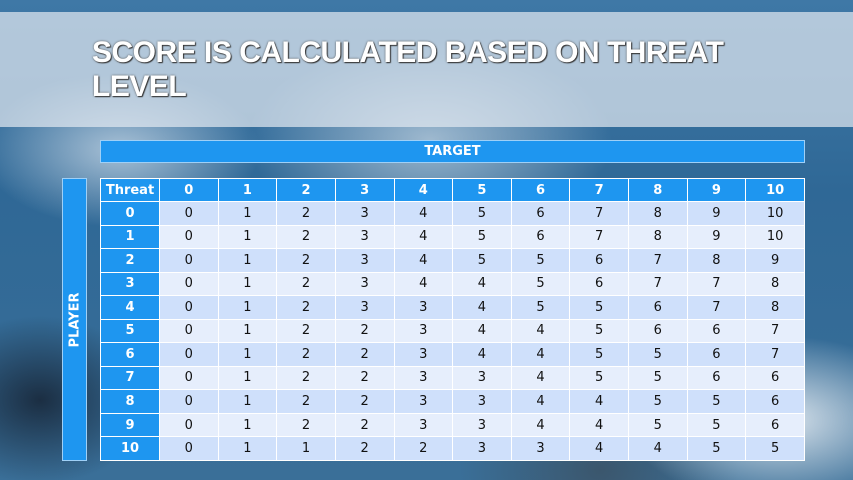  I want to click on column-header: 2, so click(306, 190).